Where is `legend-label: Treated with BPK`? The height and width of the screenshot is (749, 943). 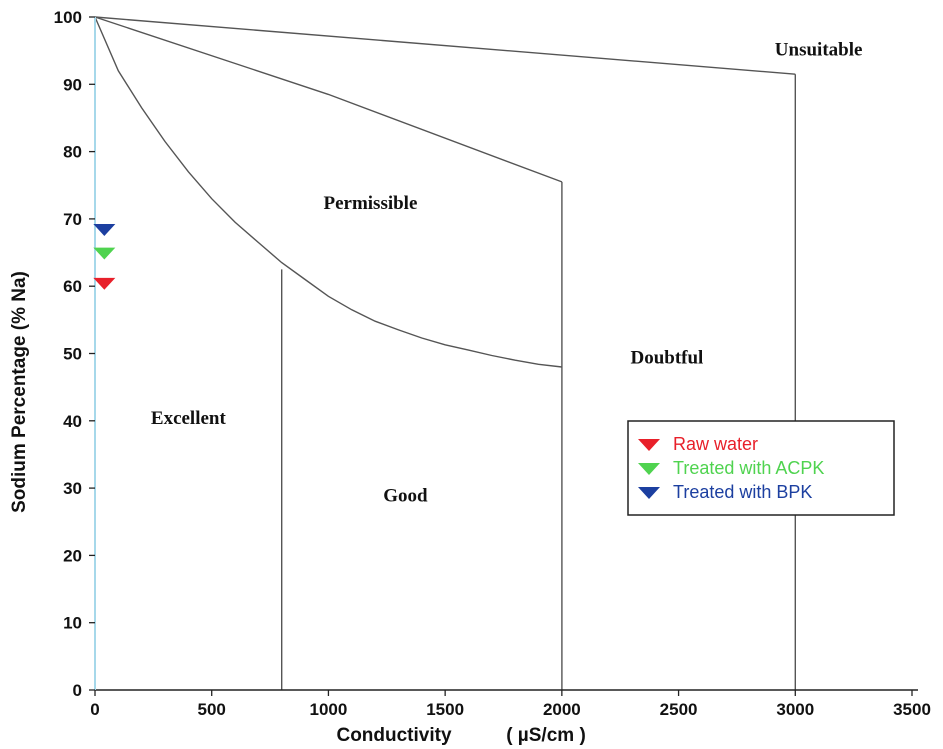 legend-label: Treated with BPK is located at coordinates (742, 492).